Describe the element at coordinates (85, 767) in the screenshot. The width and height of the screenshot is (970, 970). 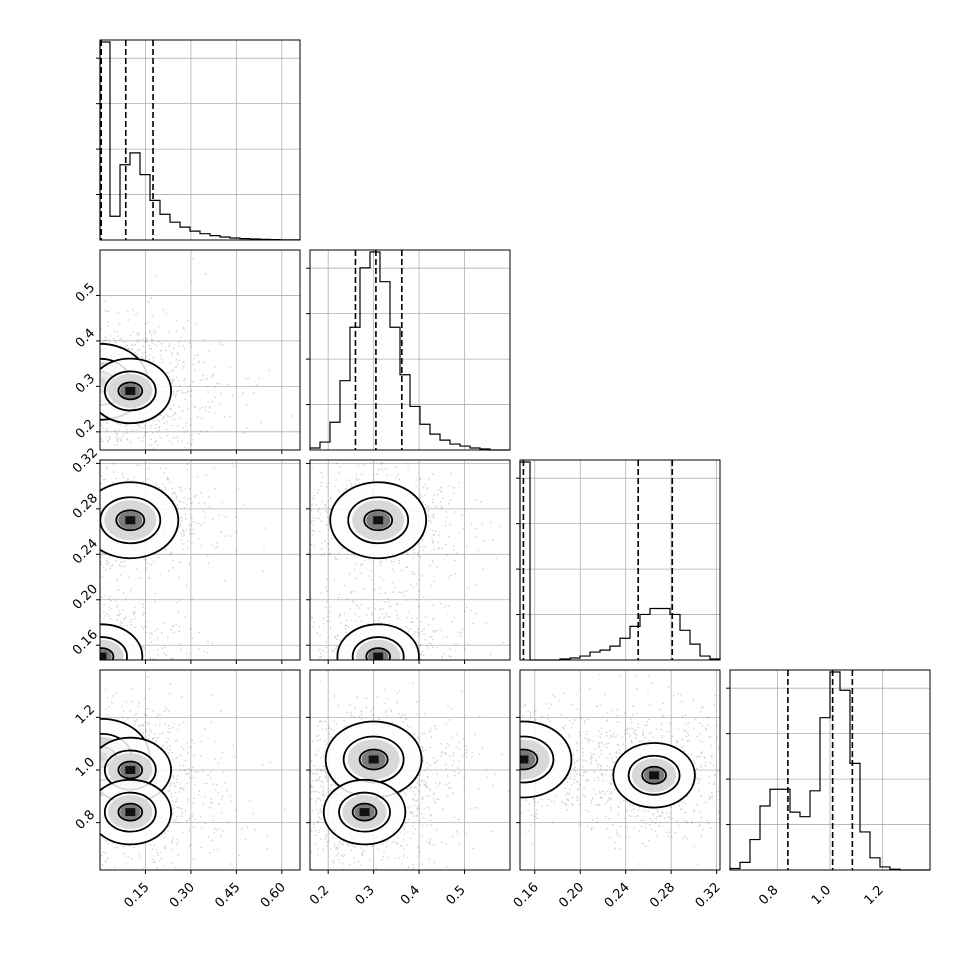
I see `y-tick-label-3-1: 1.0` at that location.